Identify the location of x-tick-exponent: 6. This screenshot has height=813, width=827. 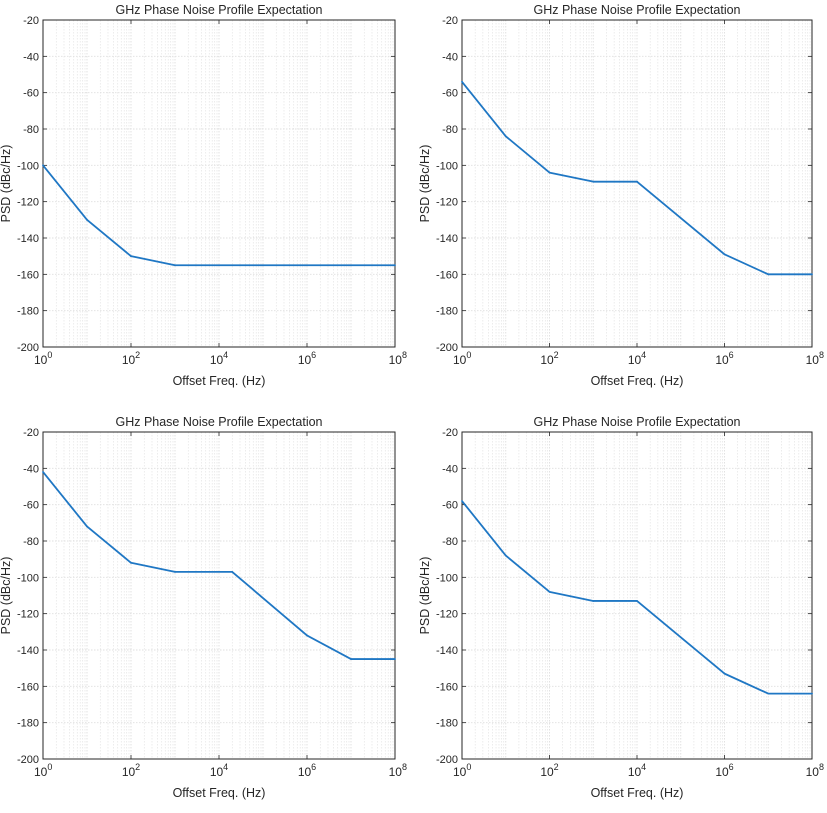
(731, 355).